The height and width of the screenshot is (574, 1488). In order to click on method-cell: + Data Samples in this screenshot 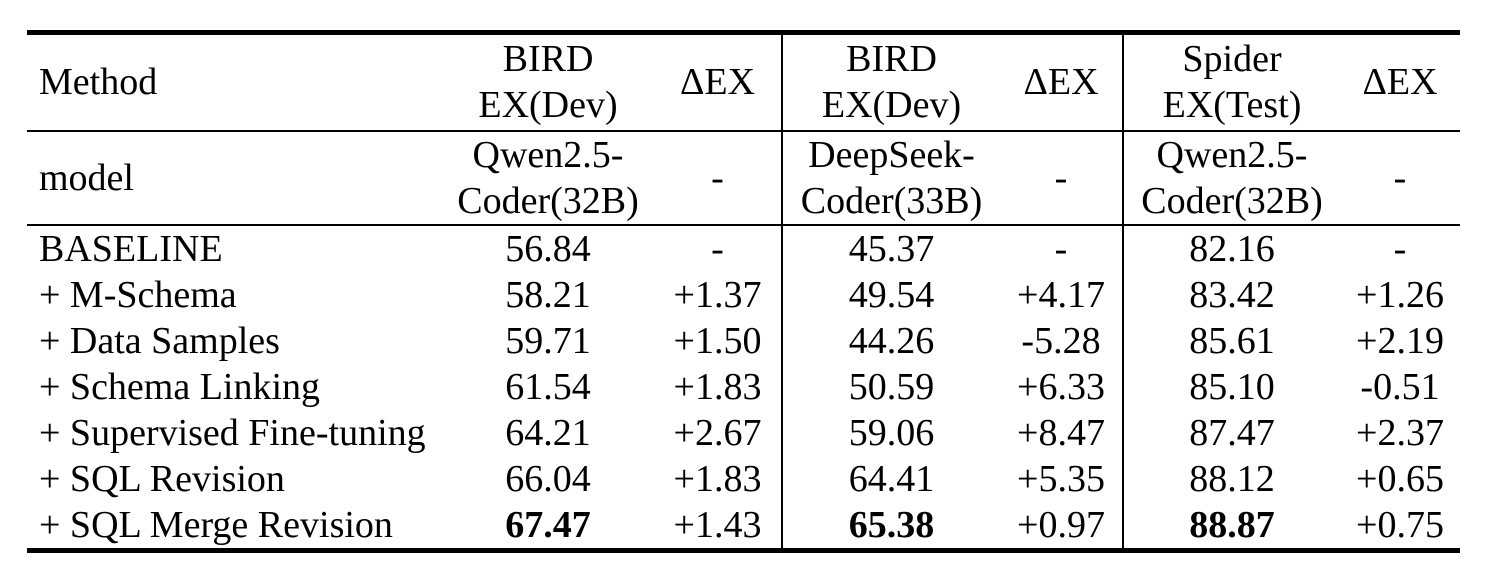, I will do `click(159, 340)`.